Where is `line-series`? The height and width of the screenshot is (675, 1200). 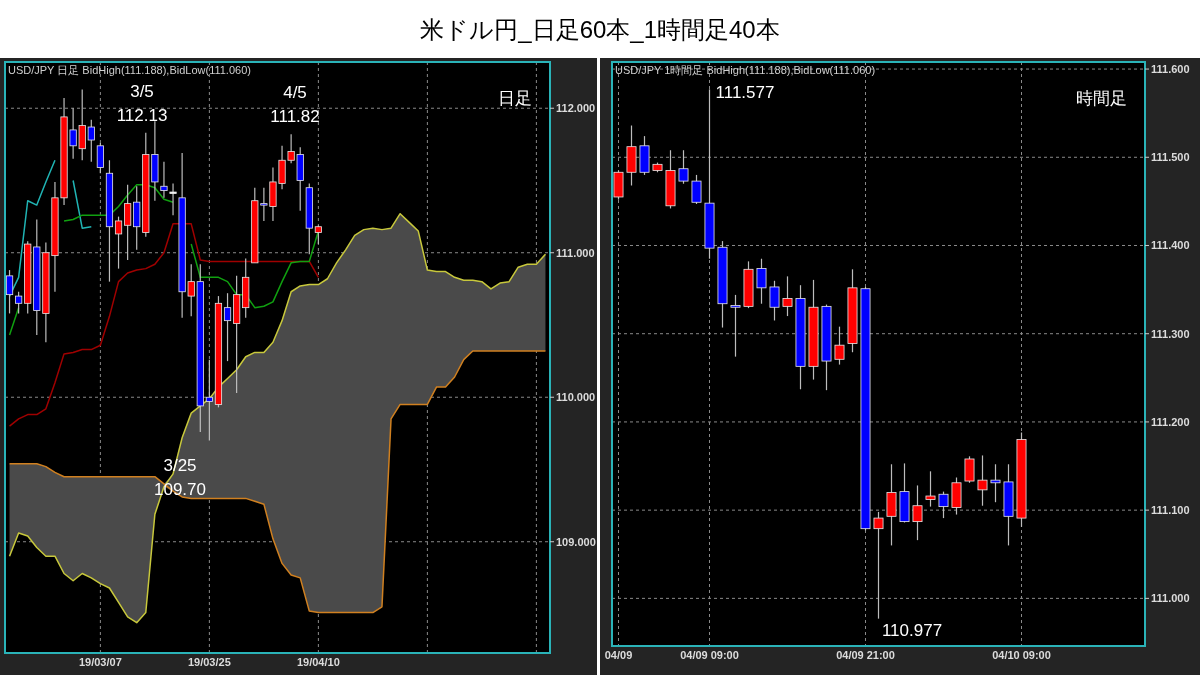 line-series is located at coordinates (164, 325).